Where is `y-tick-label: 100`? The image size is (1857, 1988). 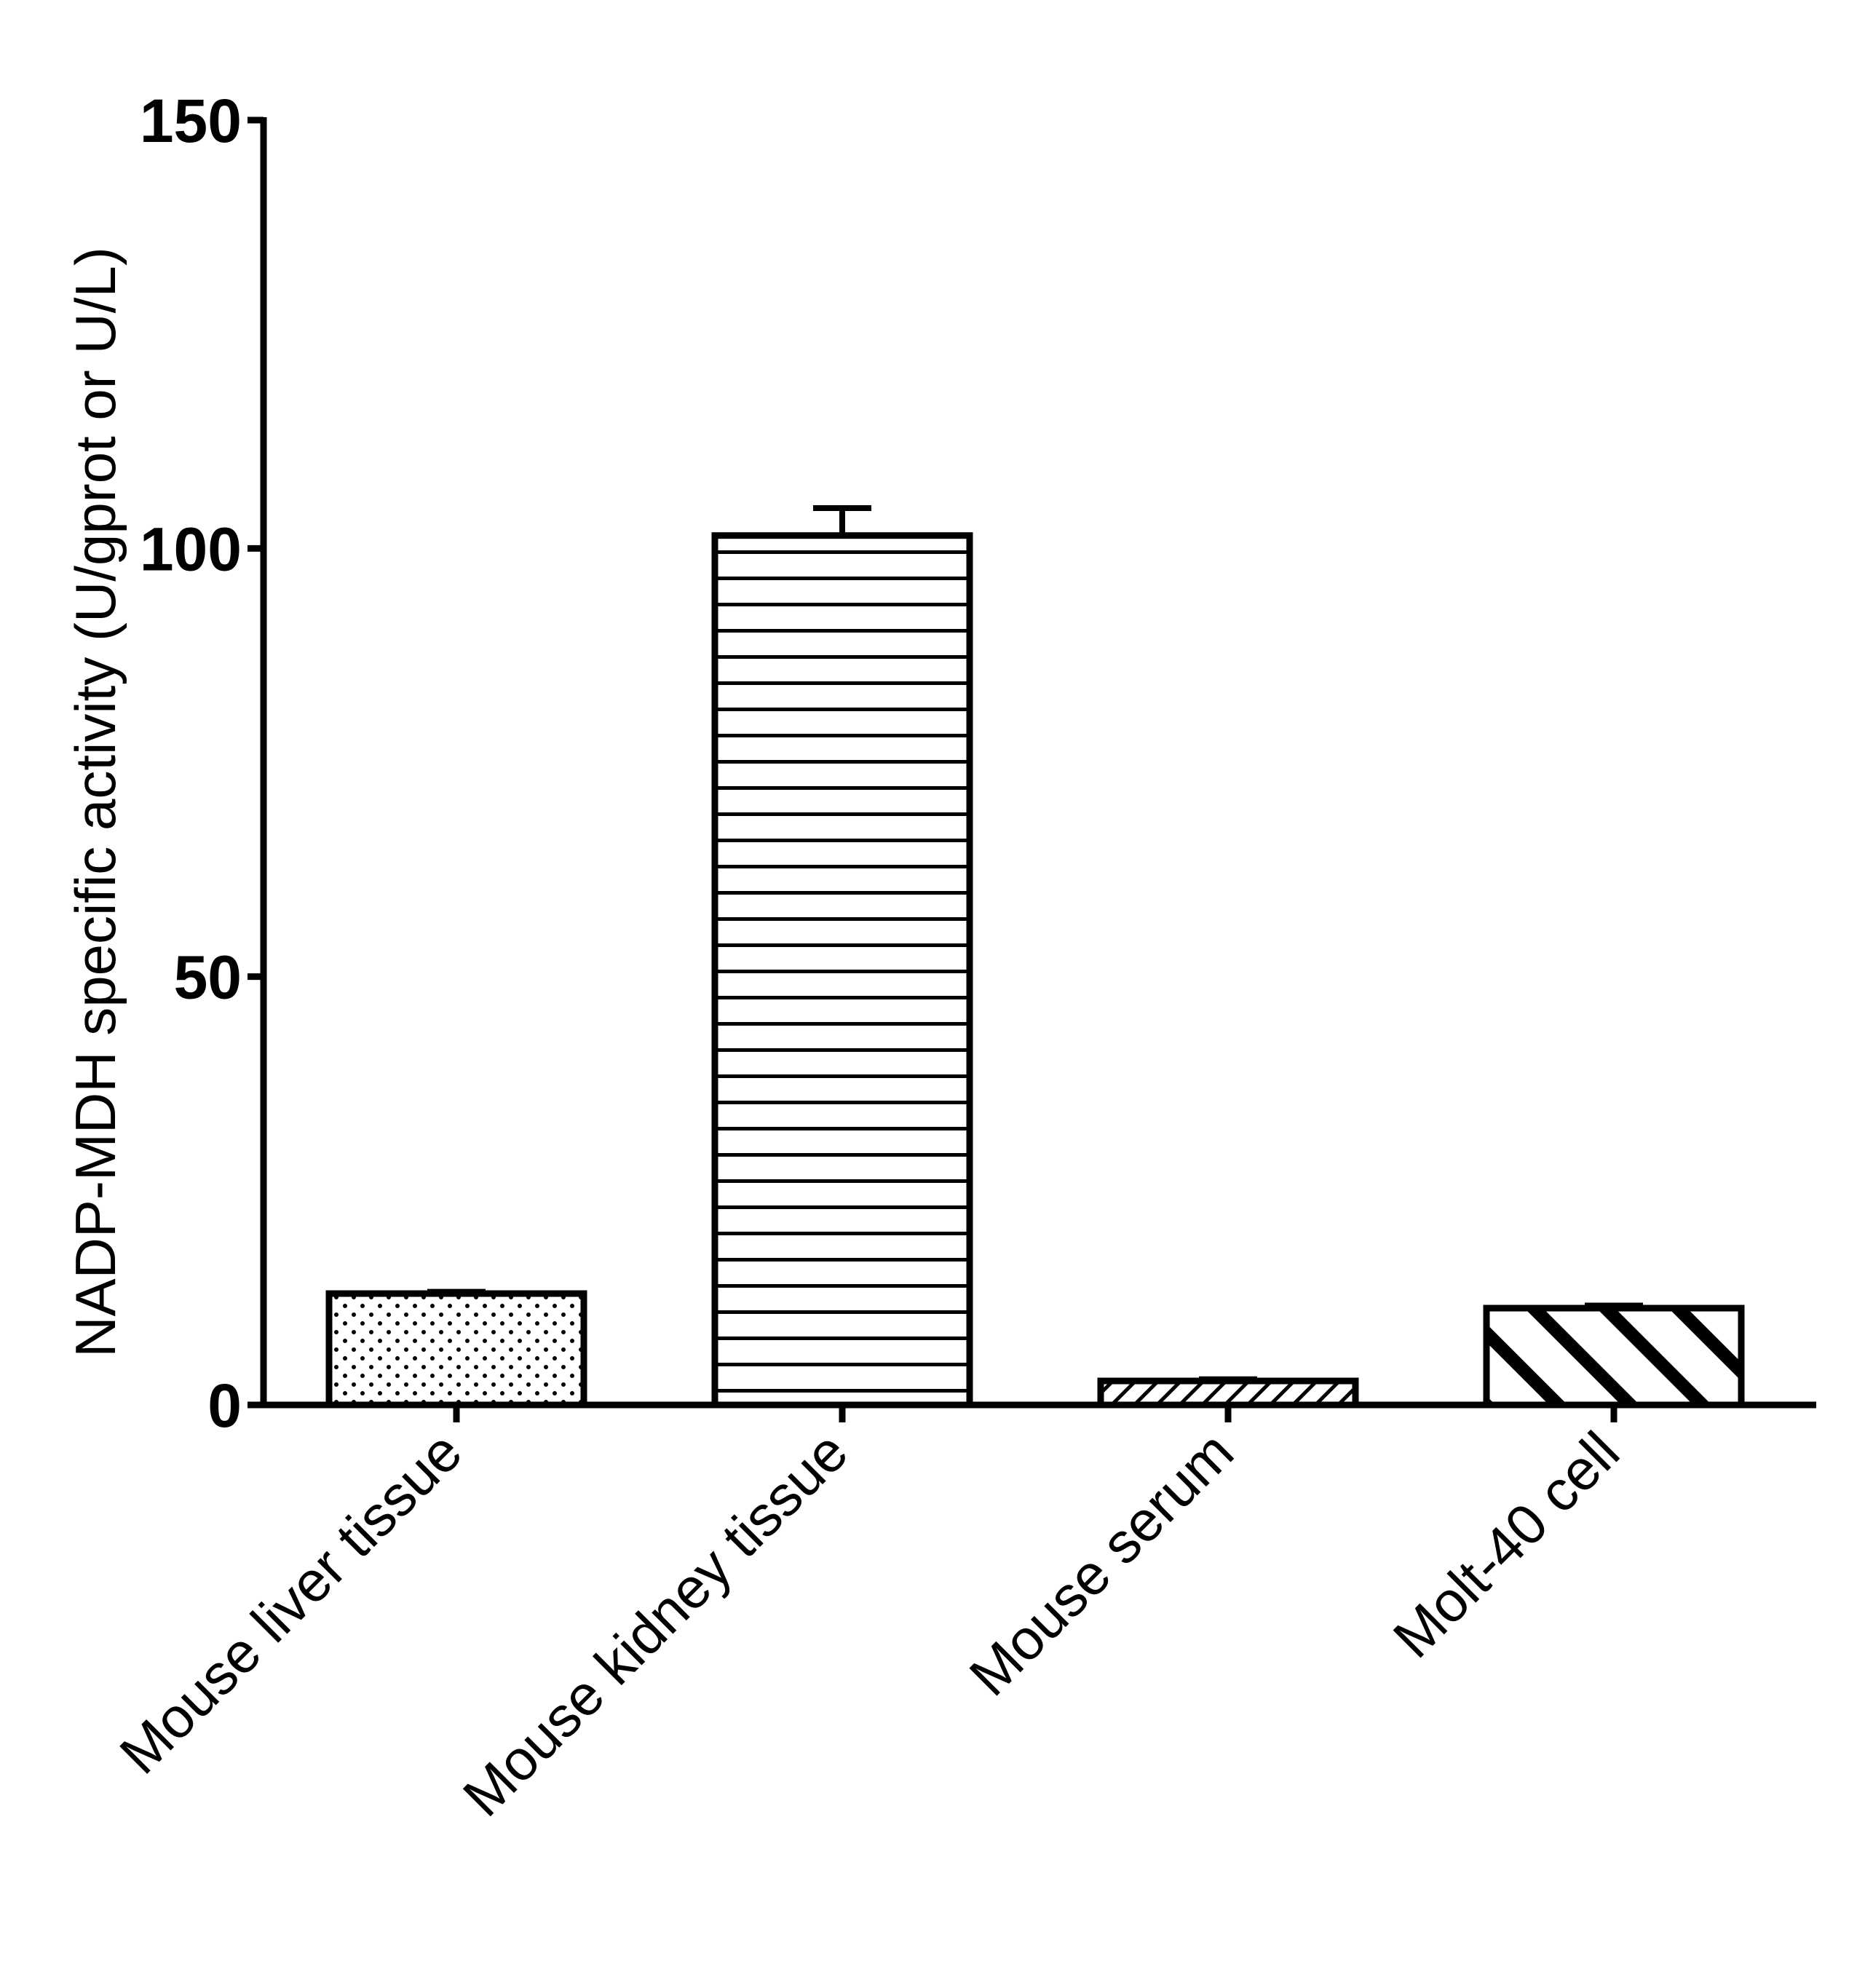
y-tick-label: 100 is located at coordinates (191, 549).